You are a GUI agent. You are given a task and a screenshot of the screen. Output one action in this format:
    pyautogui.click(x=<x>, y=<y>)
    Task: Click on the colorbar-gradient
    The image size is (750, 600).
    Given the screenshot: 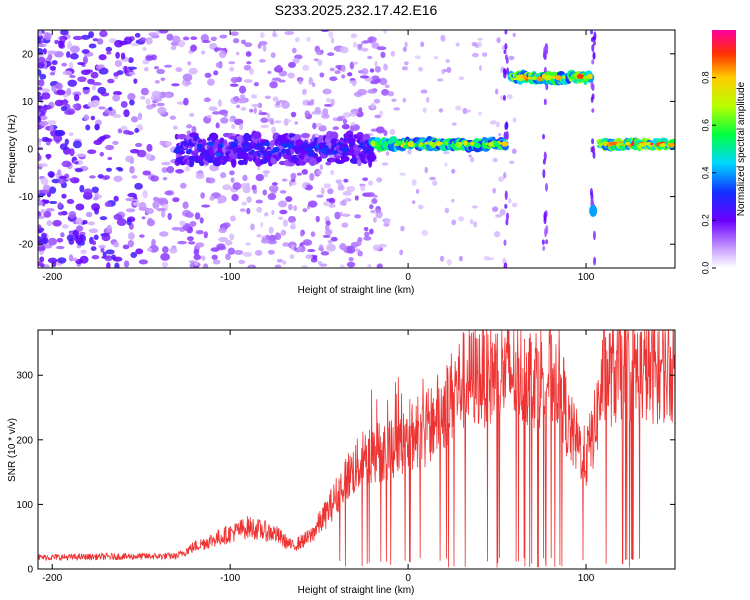 What is the action you would take?
    pyautogui.click(x=724, y=149)
    